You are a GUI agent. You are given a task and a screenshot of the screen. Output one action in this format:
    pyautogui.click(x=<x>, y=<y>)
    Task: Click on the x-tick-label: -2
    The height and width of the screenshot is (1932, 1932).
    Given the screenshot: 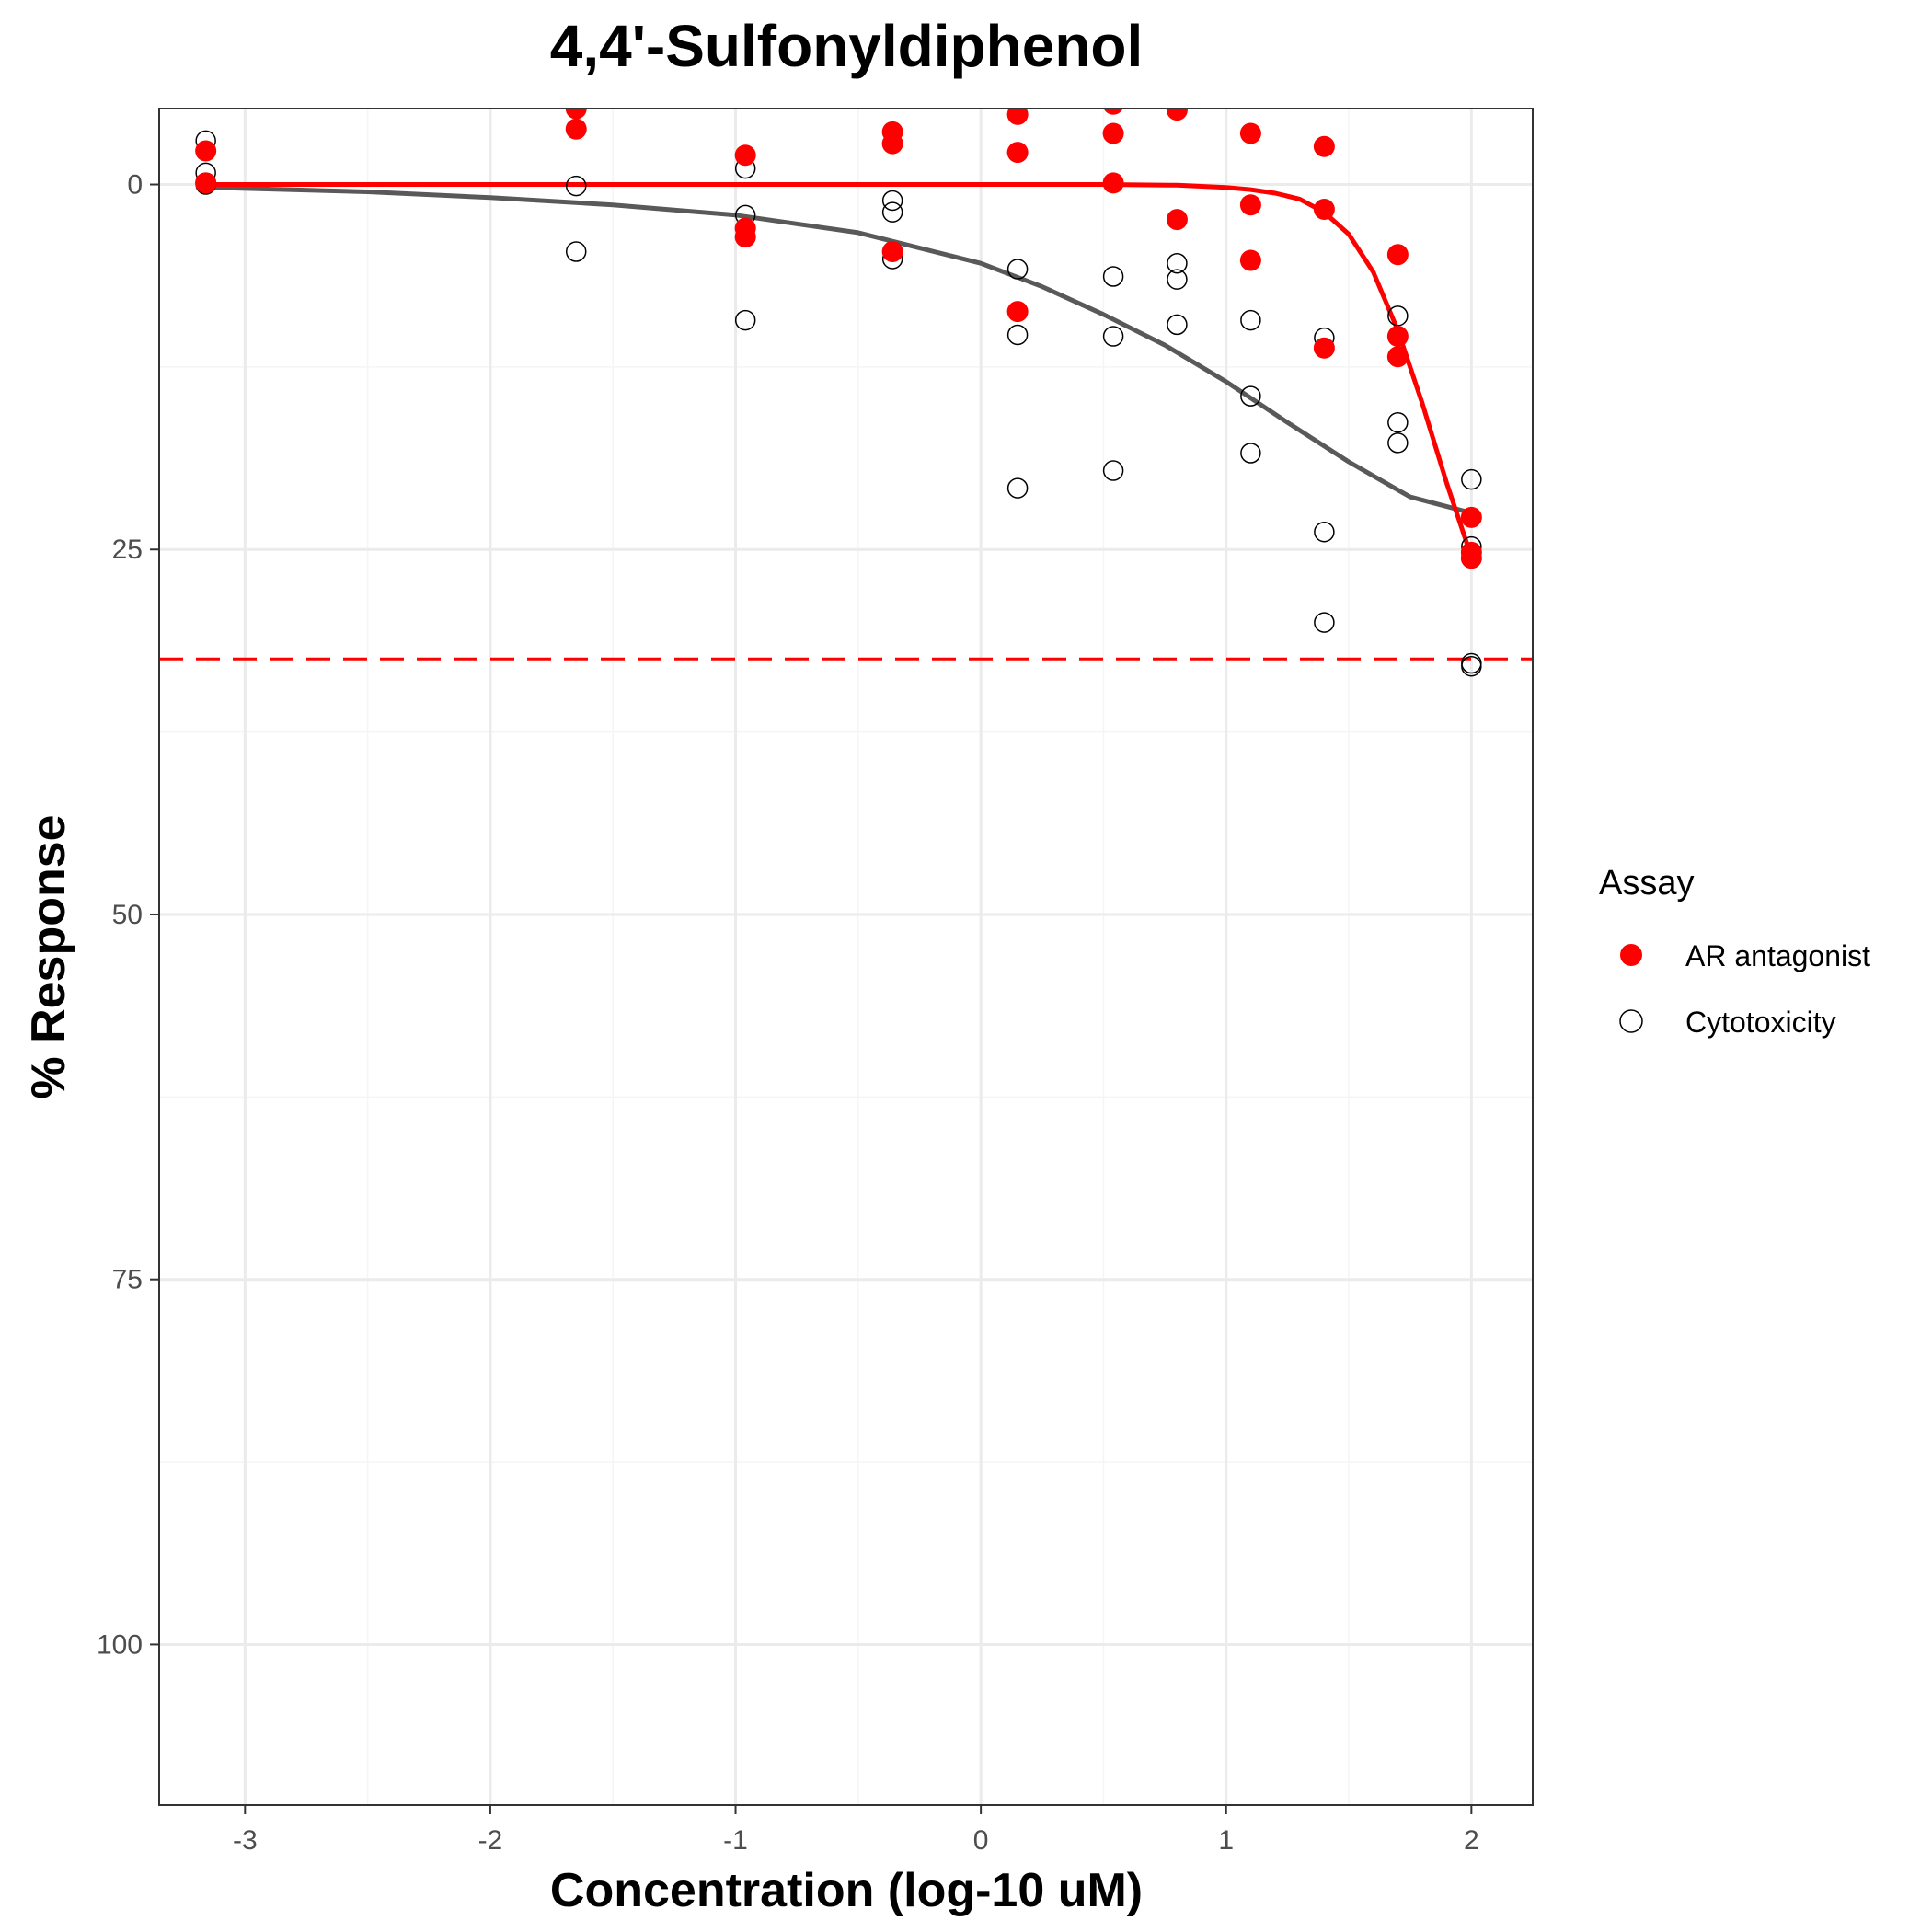 What is the action you would take?
    pyautogui.click(x=491, y=1840)
    